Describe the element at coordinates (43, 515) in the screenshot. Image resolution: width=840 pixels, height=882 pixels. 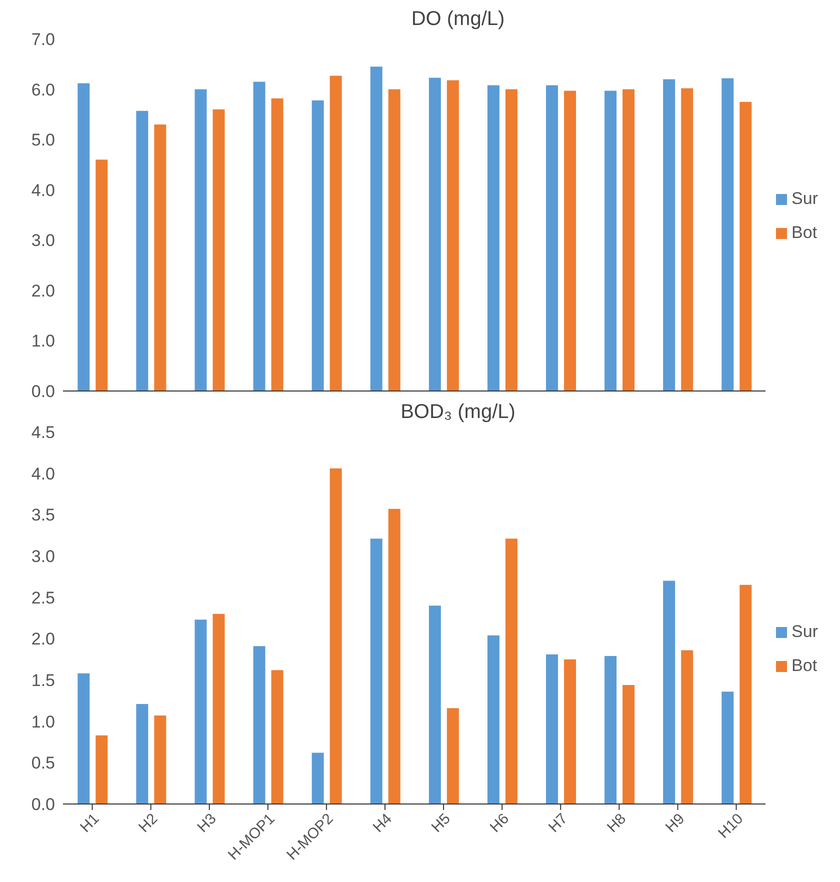
I see `y-tick-label: 3.5` at that location.